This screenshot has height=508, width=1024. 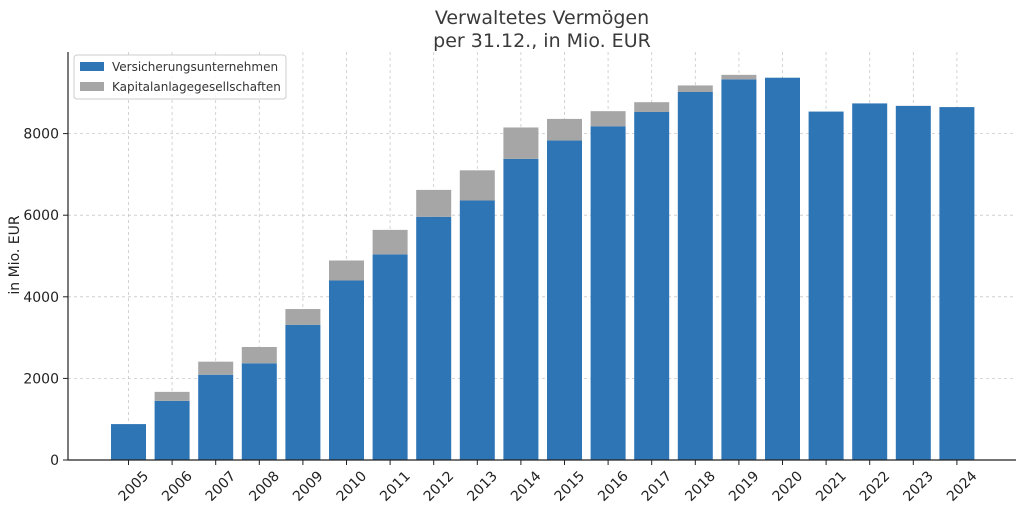 What do you see at coordinates (739, 269) in the screenshot?
I see `bar-versicherungsunternehmen-2019` at bounding box center [739, 269].